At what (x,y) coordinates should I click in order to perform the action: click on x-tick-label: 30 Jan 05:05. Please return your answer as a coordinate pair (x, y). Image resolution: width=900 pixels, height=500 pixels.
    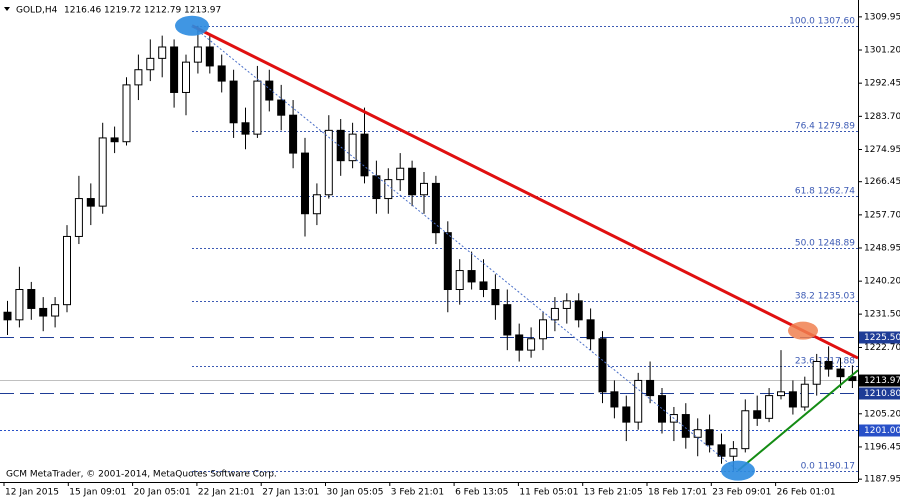
    Looking at the image, I should click on (355, 493).